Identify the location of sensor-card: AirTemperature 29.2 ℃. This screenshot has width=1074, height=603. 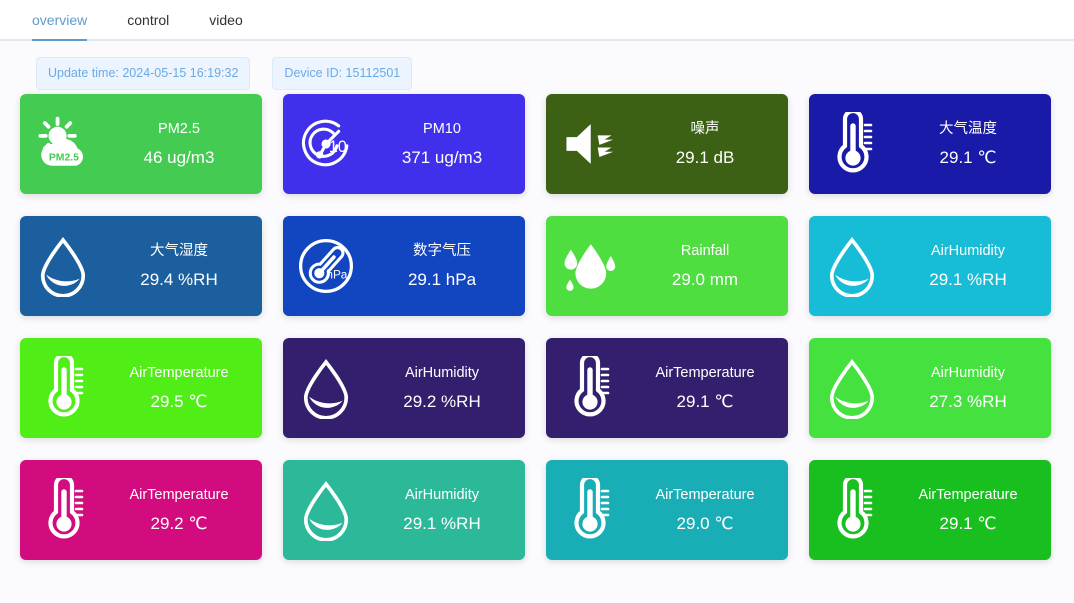
(141, 510).